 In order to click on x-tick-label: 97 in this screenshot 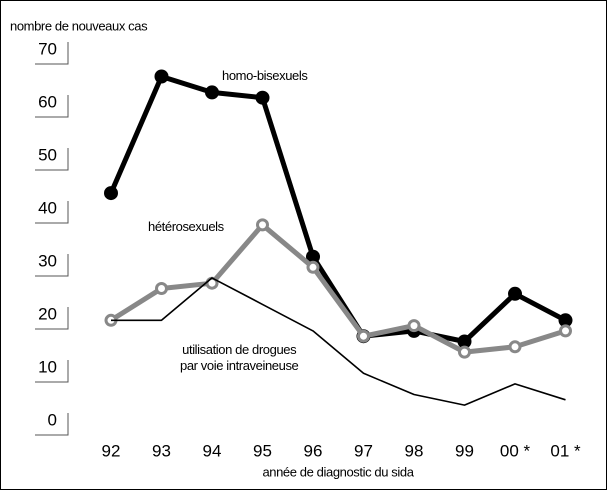, I will do `click(363, 450)`.